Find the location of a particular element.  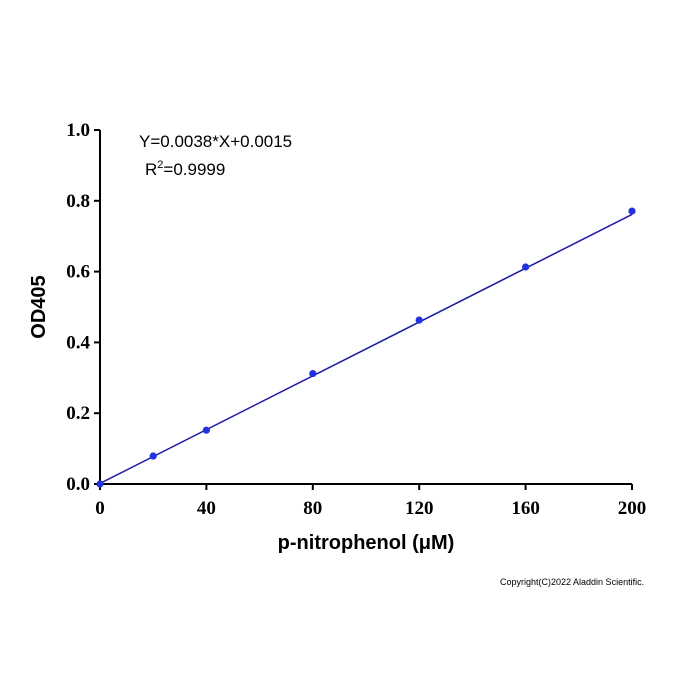

y-tick-label: 0.8 is located at coordinates (78, 201).